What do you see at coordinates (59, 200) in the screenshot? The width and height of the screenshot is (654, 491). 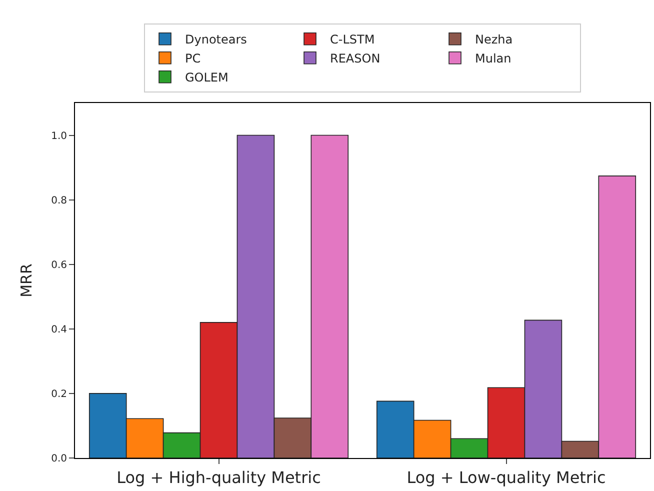 I see `y-tick-label: 0.8` at bounding box center [59, 200].